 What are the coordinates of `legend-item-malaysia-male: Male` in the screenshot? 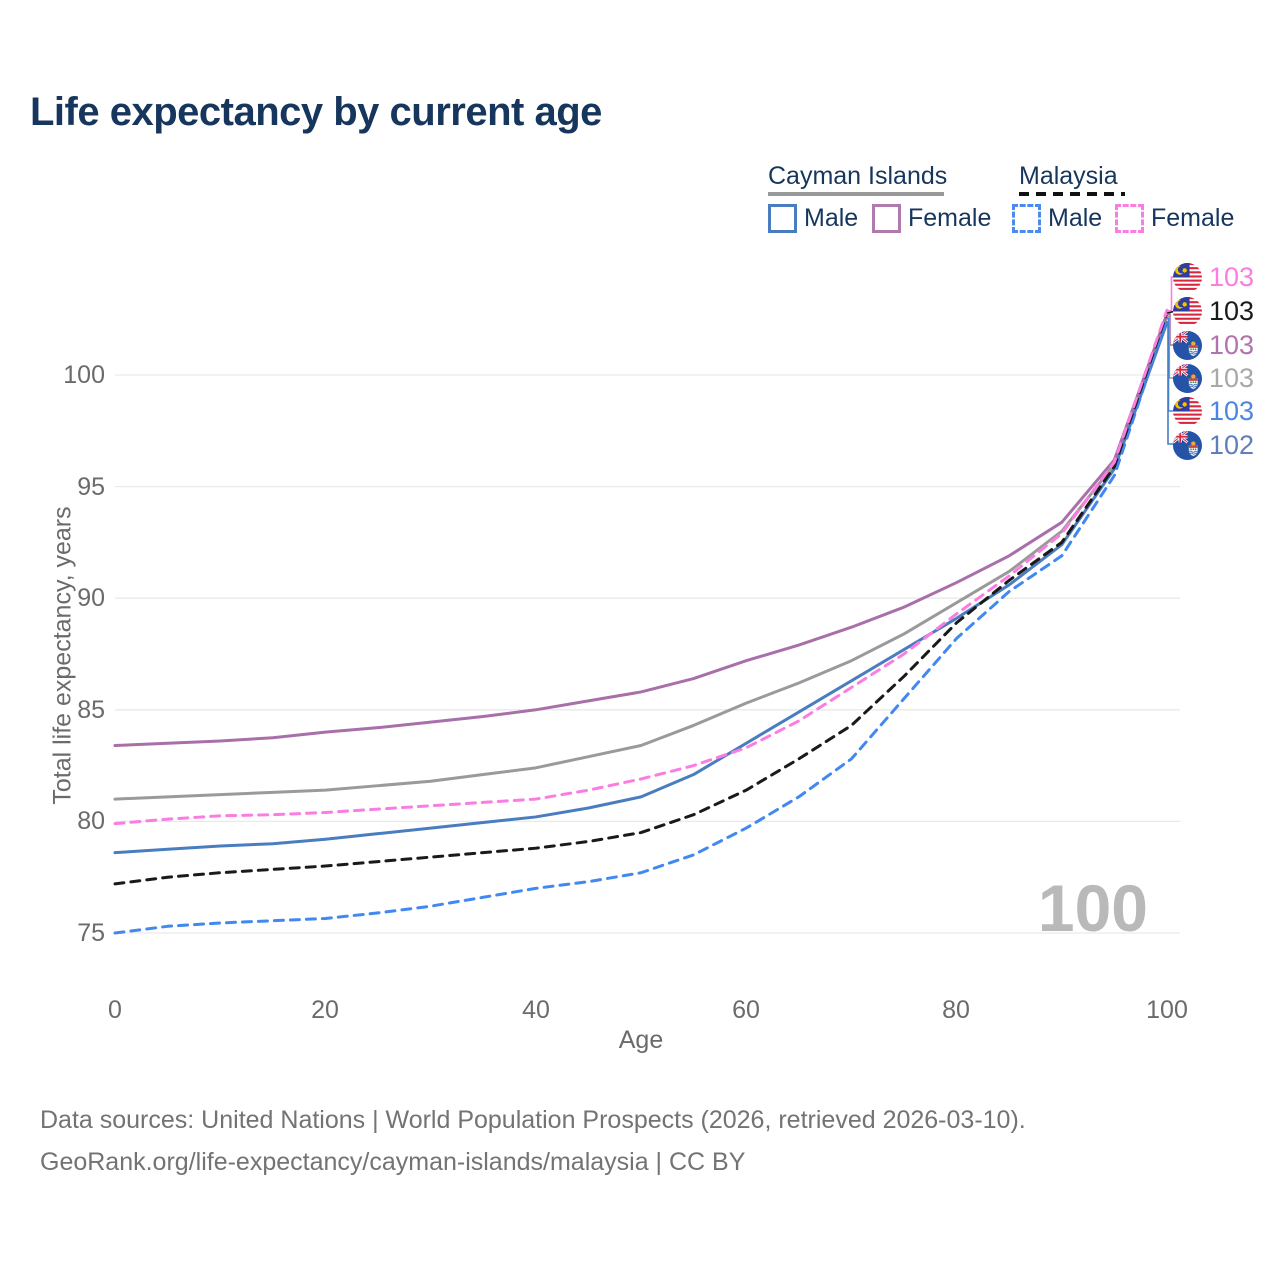 It's located at (1057, 218).